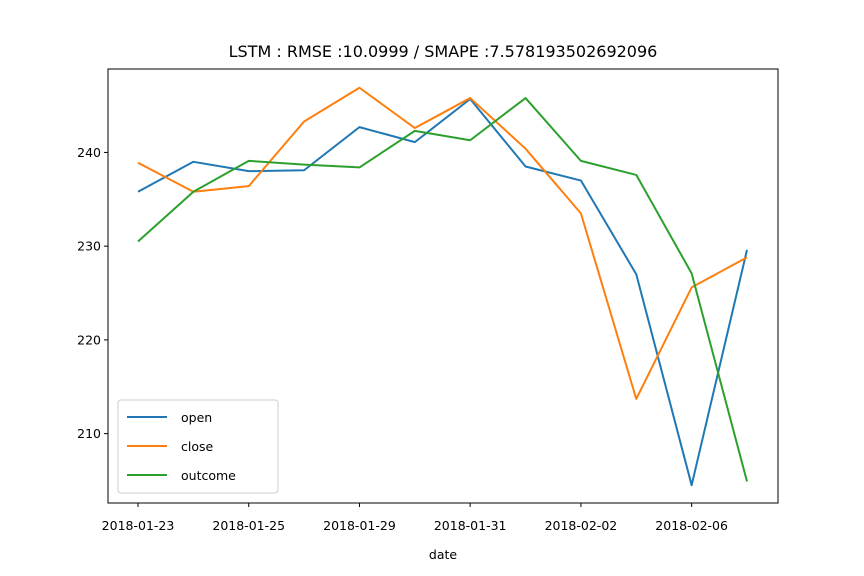  What do you see at coordinates (359, 525) in the screenshot?
I see `x-tick-label: 2018-01-29` at bounding box center [359, 525].